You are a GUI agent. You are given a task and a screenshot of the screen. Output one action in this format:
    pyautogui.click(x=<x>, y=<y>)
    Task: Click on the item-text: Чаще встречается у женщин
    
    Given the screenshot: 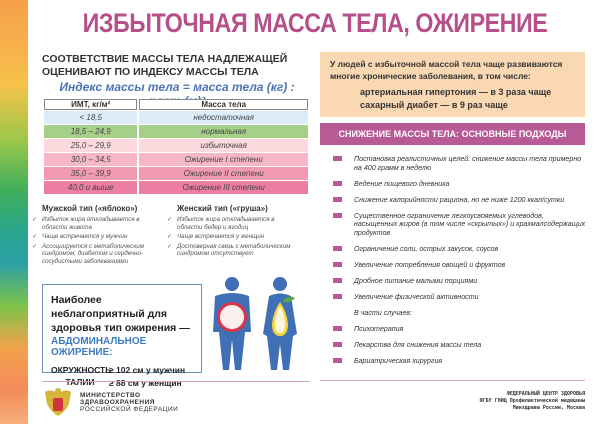 What is the action you would take?
    pyautogui.click(x=221, y=236)
    